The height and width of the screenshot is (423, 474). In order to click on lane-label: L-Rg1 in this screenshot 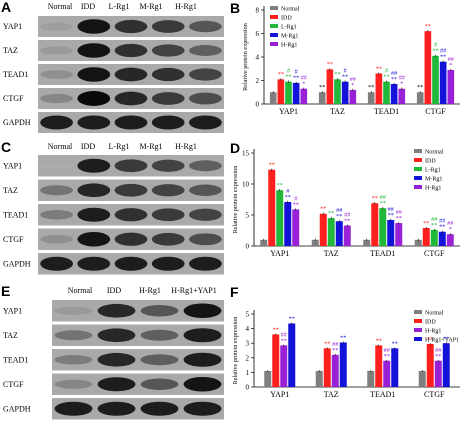, I will do `click(119, 146)`.